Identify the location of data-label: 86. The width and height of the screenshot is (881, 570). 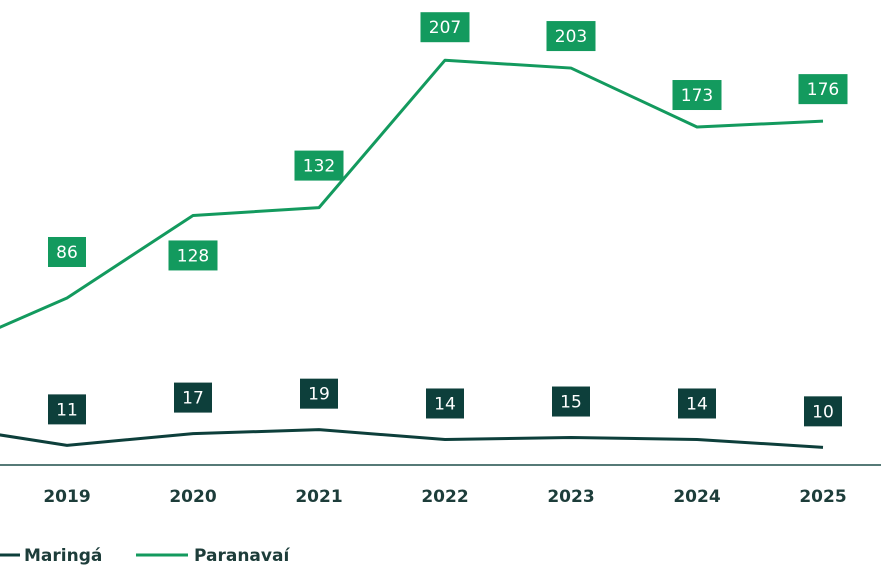
(67, 253).